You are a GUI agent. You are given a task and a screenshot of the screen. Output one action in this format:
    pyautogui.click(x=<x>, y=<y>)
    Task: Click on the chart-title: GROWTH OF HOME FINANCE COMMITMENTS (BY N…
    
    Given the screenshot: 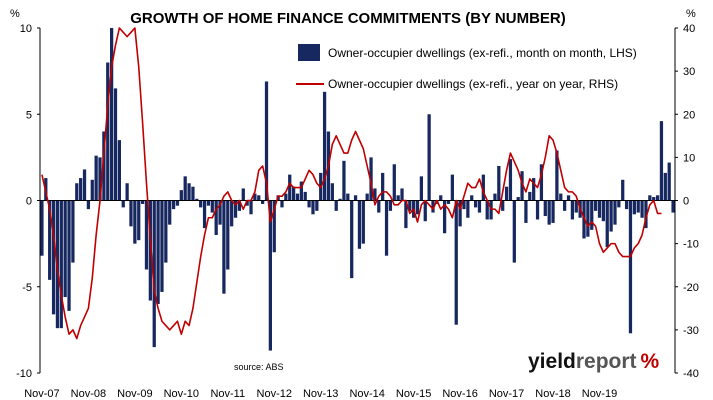 What is the action you would take?
    pyautogui.click(x=348, y=18)
    